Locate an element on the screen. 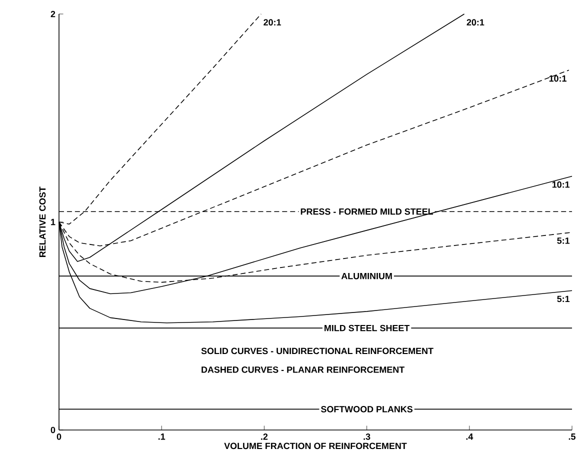 The image size is (585, 470). x-tick-label: .4 is located at coordinates (470, 437).